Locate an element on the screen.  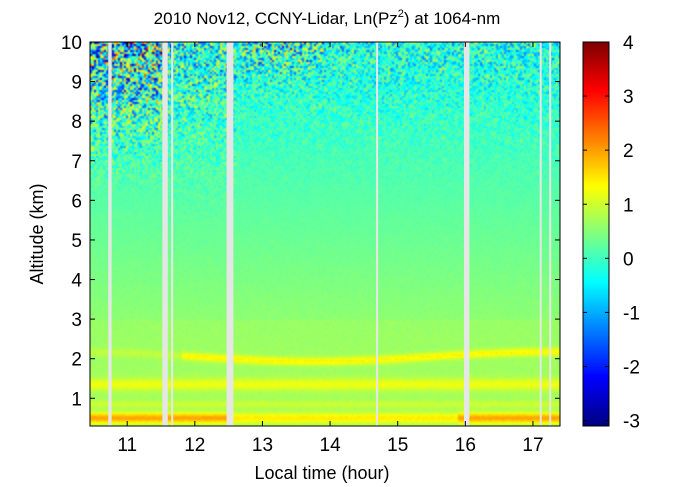
y-axis-label: Altitude (km) is located at coordinates (37, 233).